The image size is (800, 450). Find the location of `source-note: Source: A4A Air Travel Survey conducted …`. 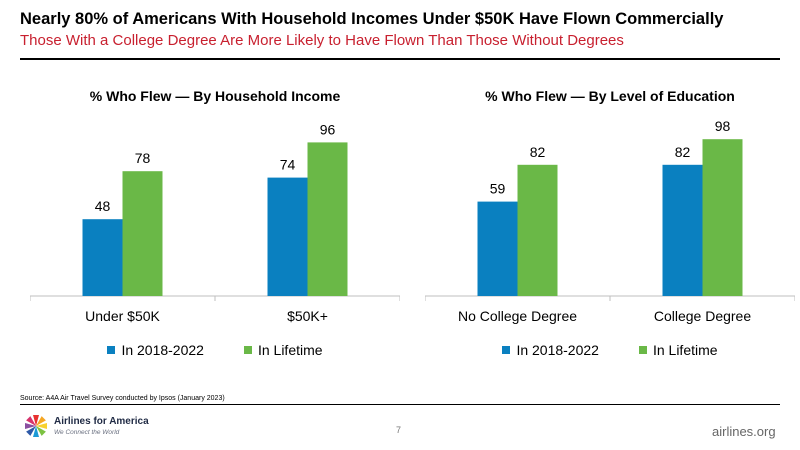

source-note: Source: A4A Air Travel Survey conducted … is located at coordinates (122, 398).